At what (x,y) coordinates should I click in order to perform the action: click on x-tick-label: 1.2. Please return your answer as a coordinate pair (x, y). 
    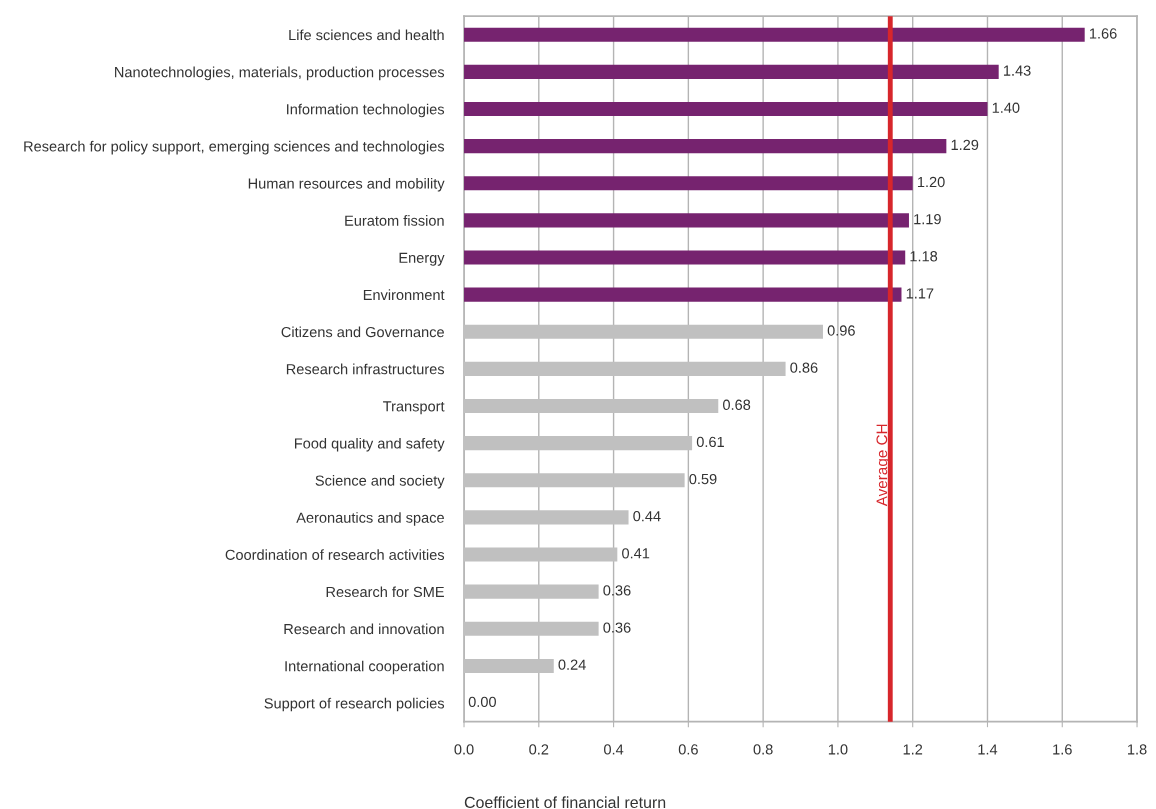
    Looking at the image, I should click on (913, 749).